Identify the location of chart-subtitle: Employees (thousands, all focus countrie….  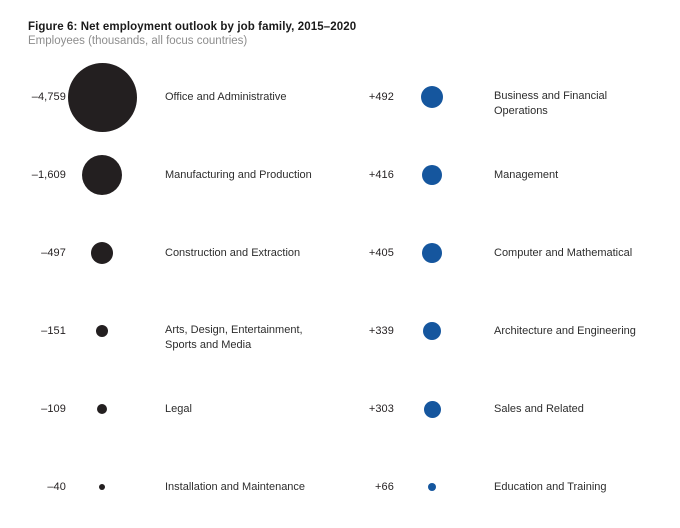
(138, 41).